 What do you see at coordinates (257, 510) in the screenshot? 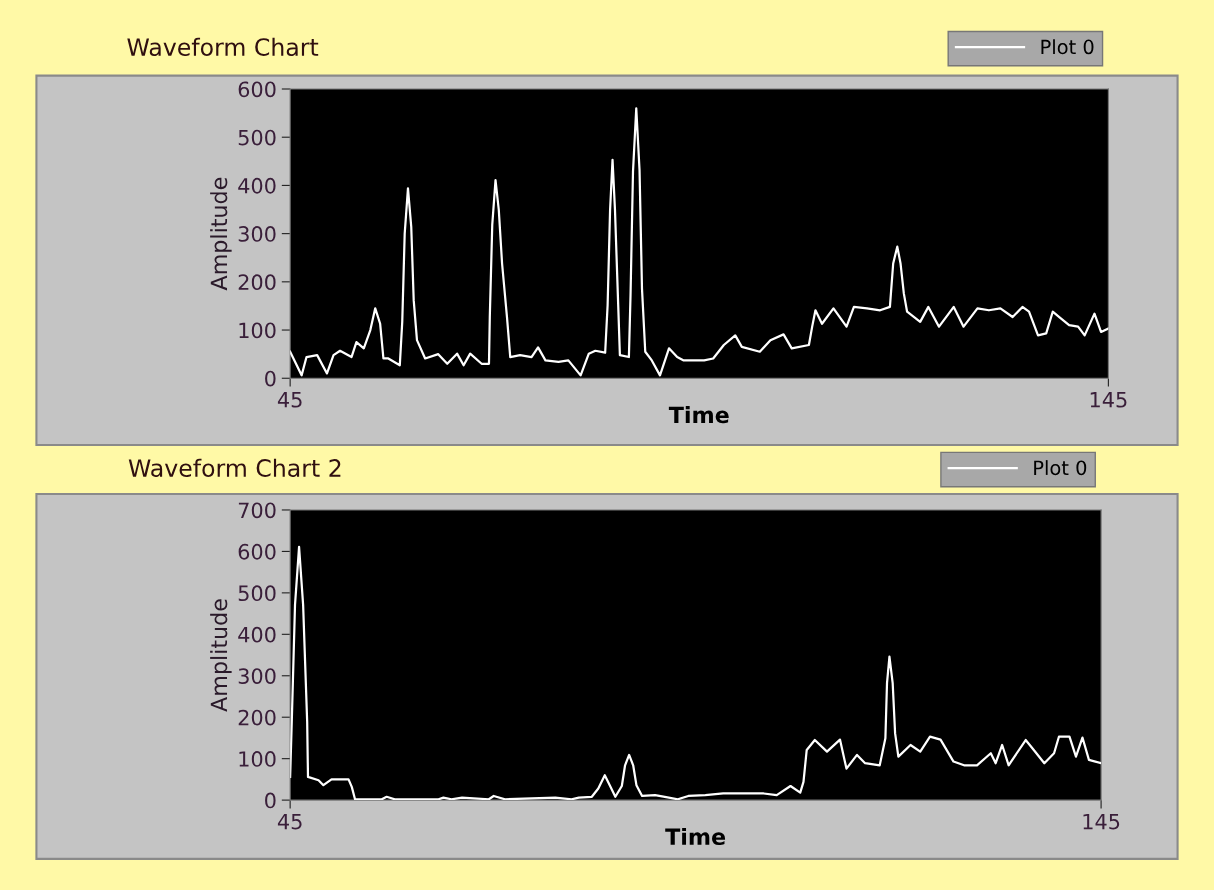
I see `y-tick-label: 700` at bounding box center [257, 510].